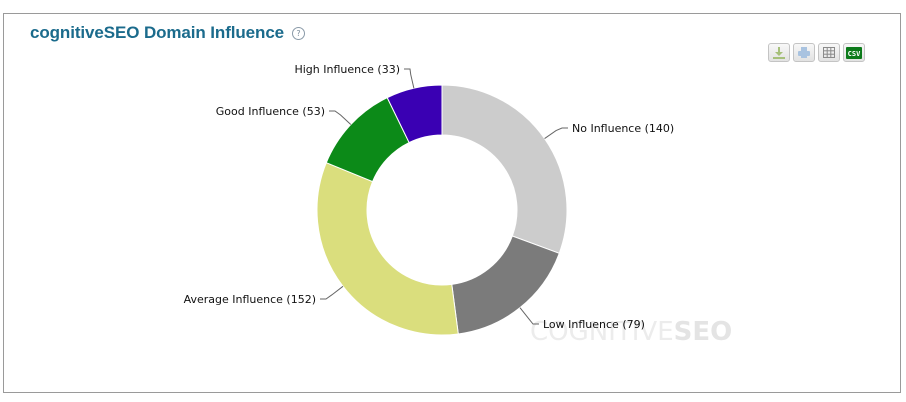 The image size is (906, 402). I want to click on help-icon: ?, so click(299, 33).